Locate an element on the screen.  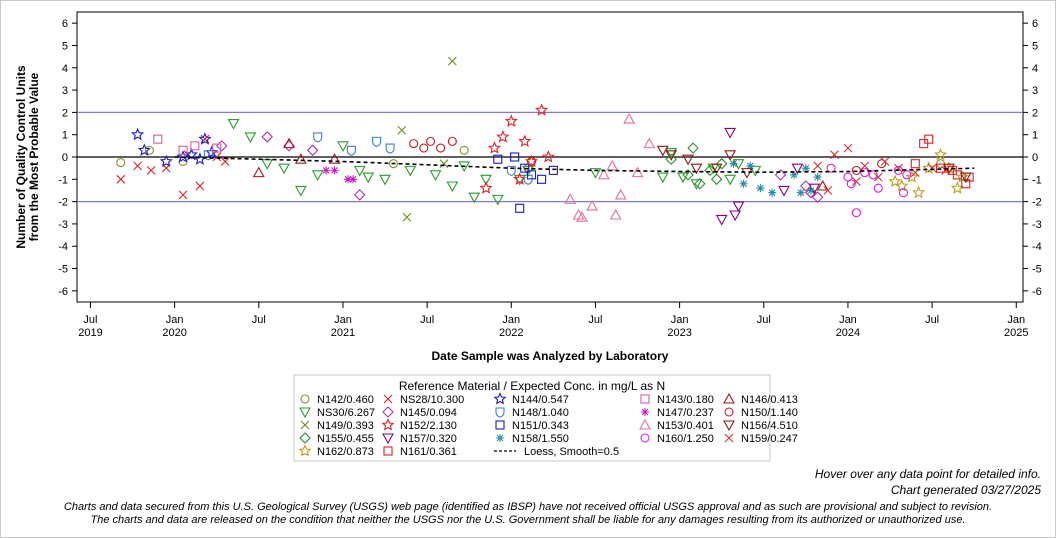
y-tick-label-right: -5 is located at coordinates (1037, 270).